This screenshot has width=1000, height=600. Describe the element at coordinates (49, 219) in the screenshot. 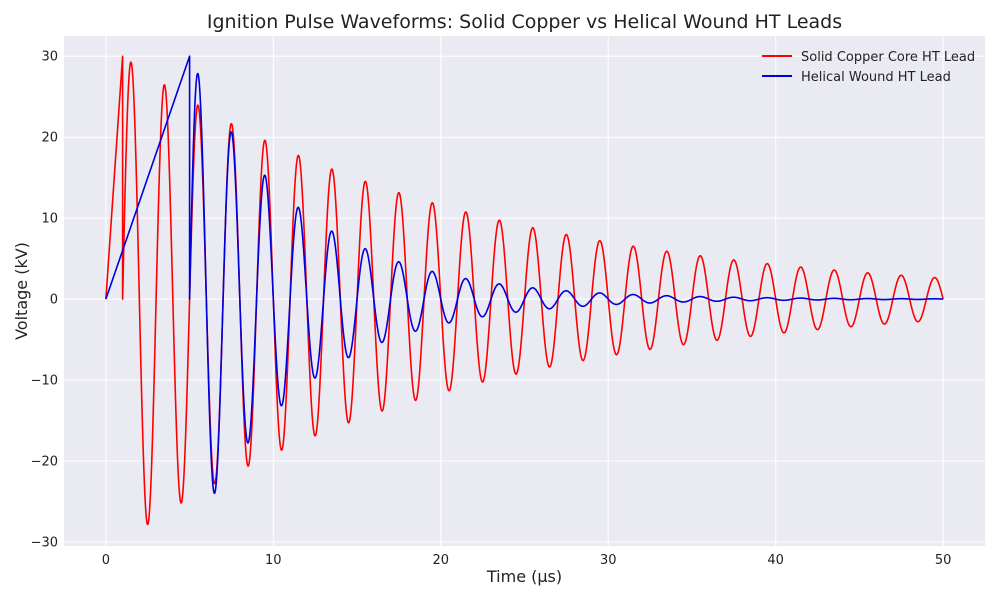

I see `y-tick-label: 10` at that location.